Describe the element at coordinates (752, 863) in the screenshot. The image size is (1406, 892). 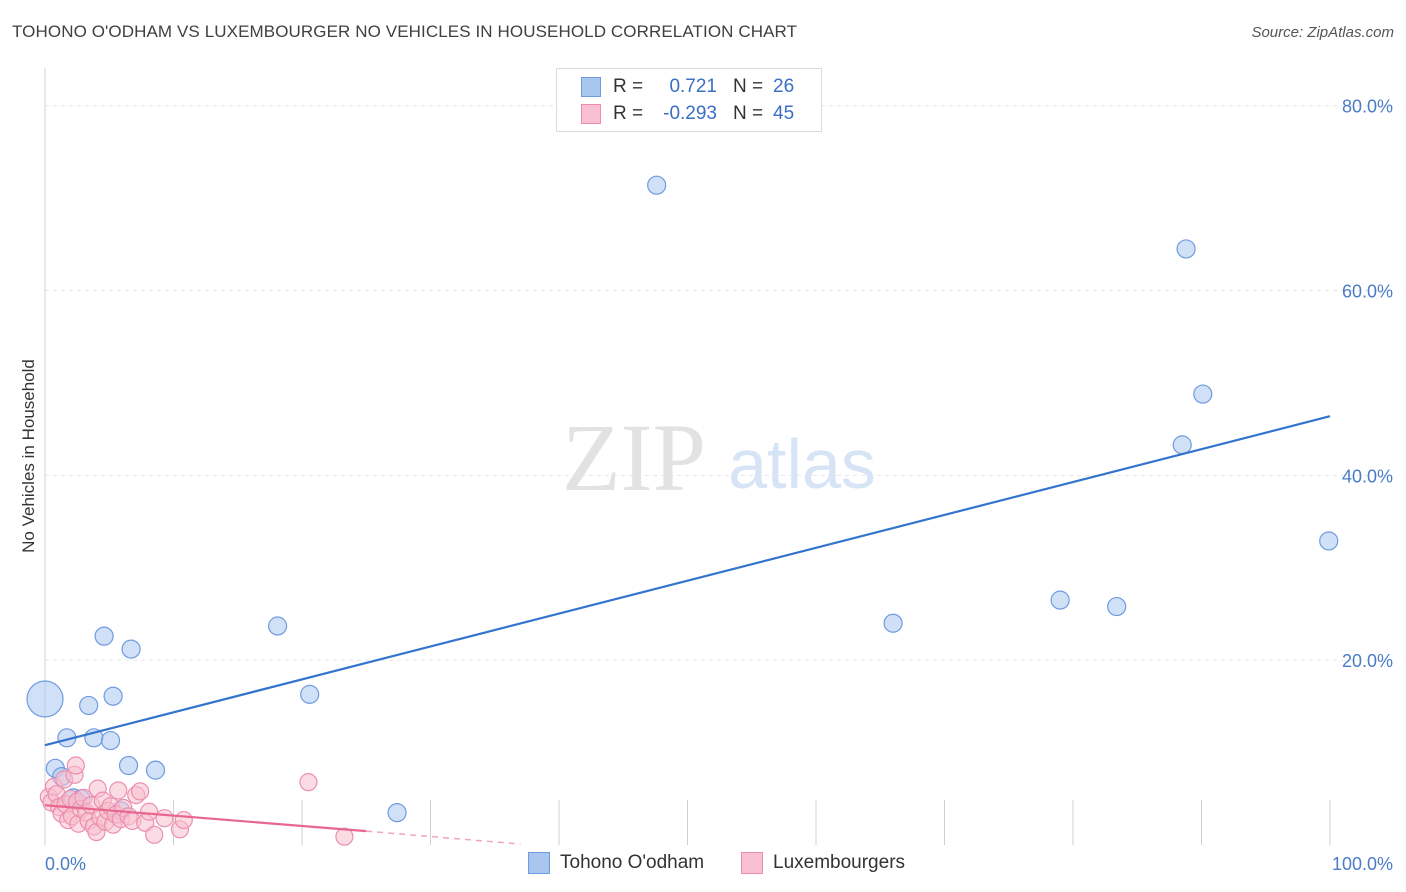
I see `series-swatch-luxembourgers` at that location.